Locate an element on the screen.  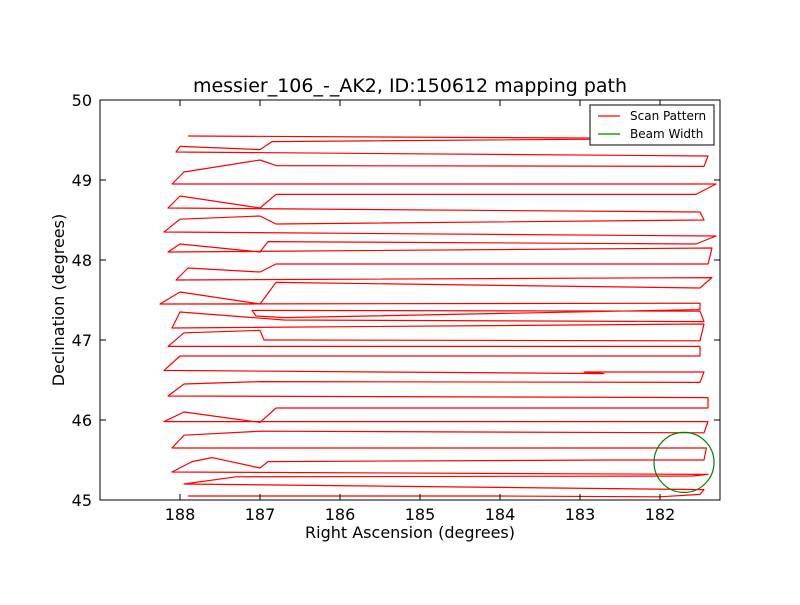
y-tick-label: 49 is located at coordinates (82, 180).